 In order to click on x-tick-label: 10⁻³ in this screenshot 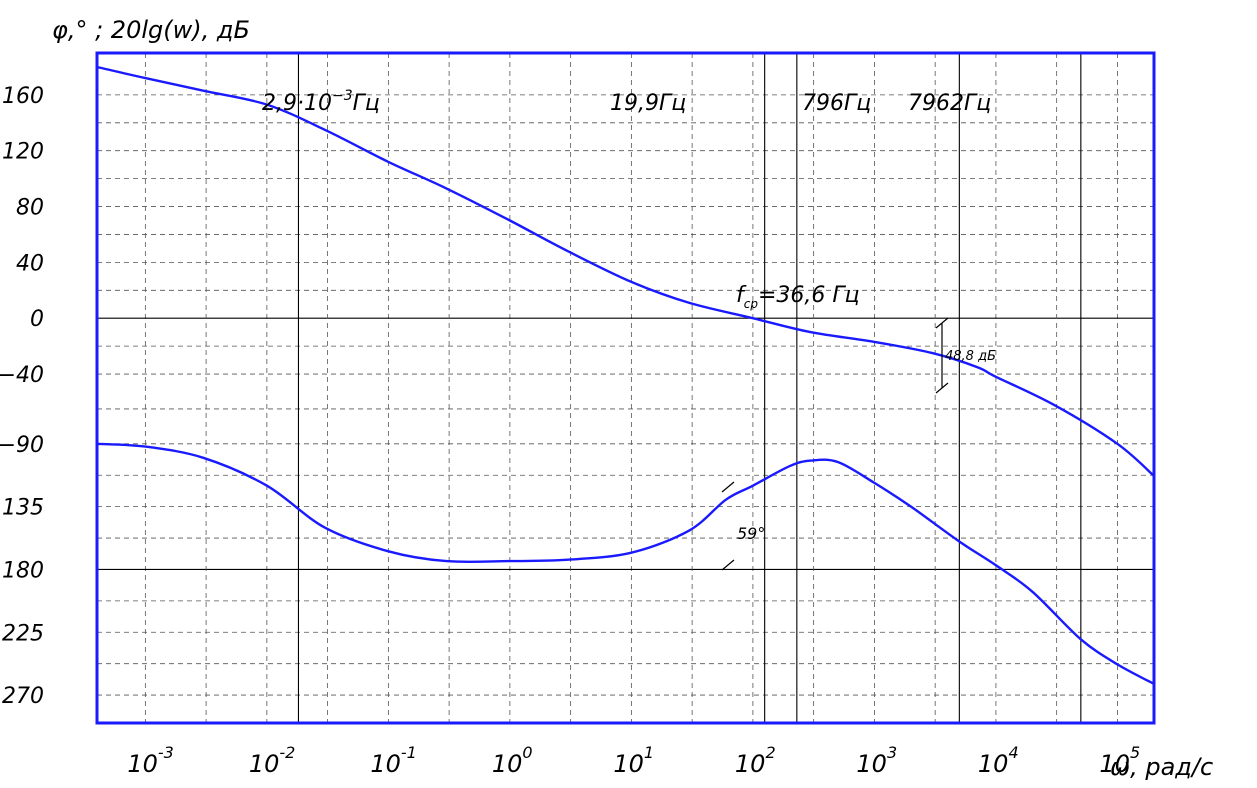, I will do `click(150, 760)`.